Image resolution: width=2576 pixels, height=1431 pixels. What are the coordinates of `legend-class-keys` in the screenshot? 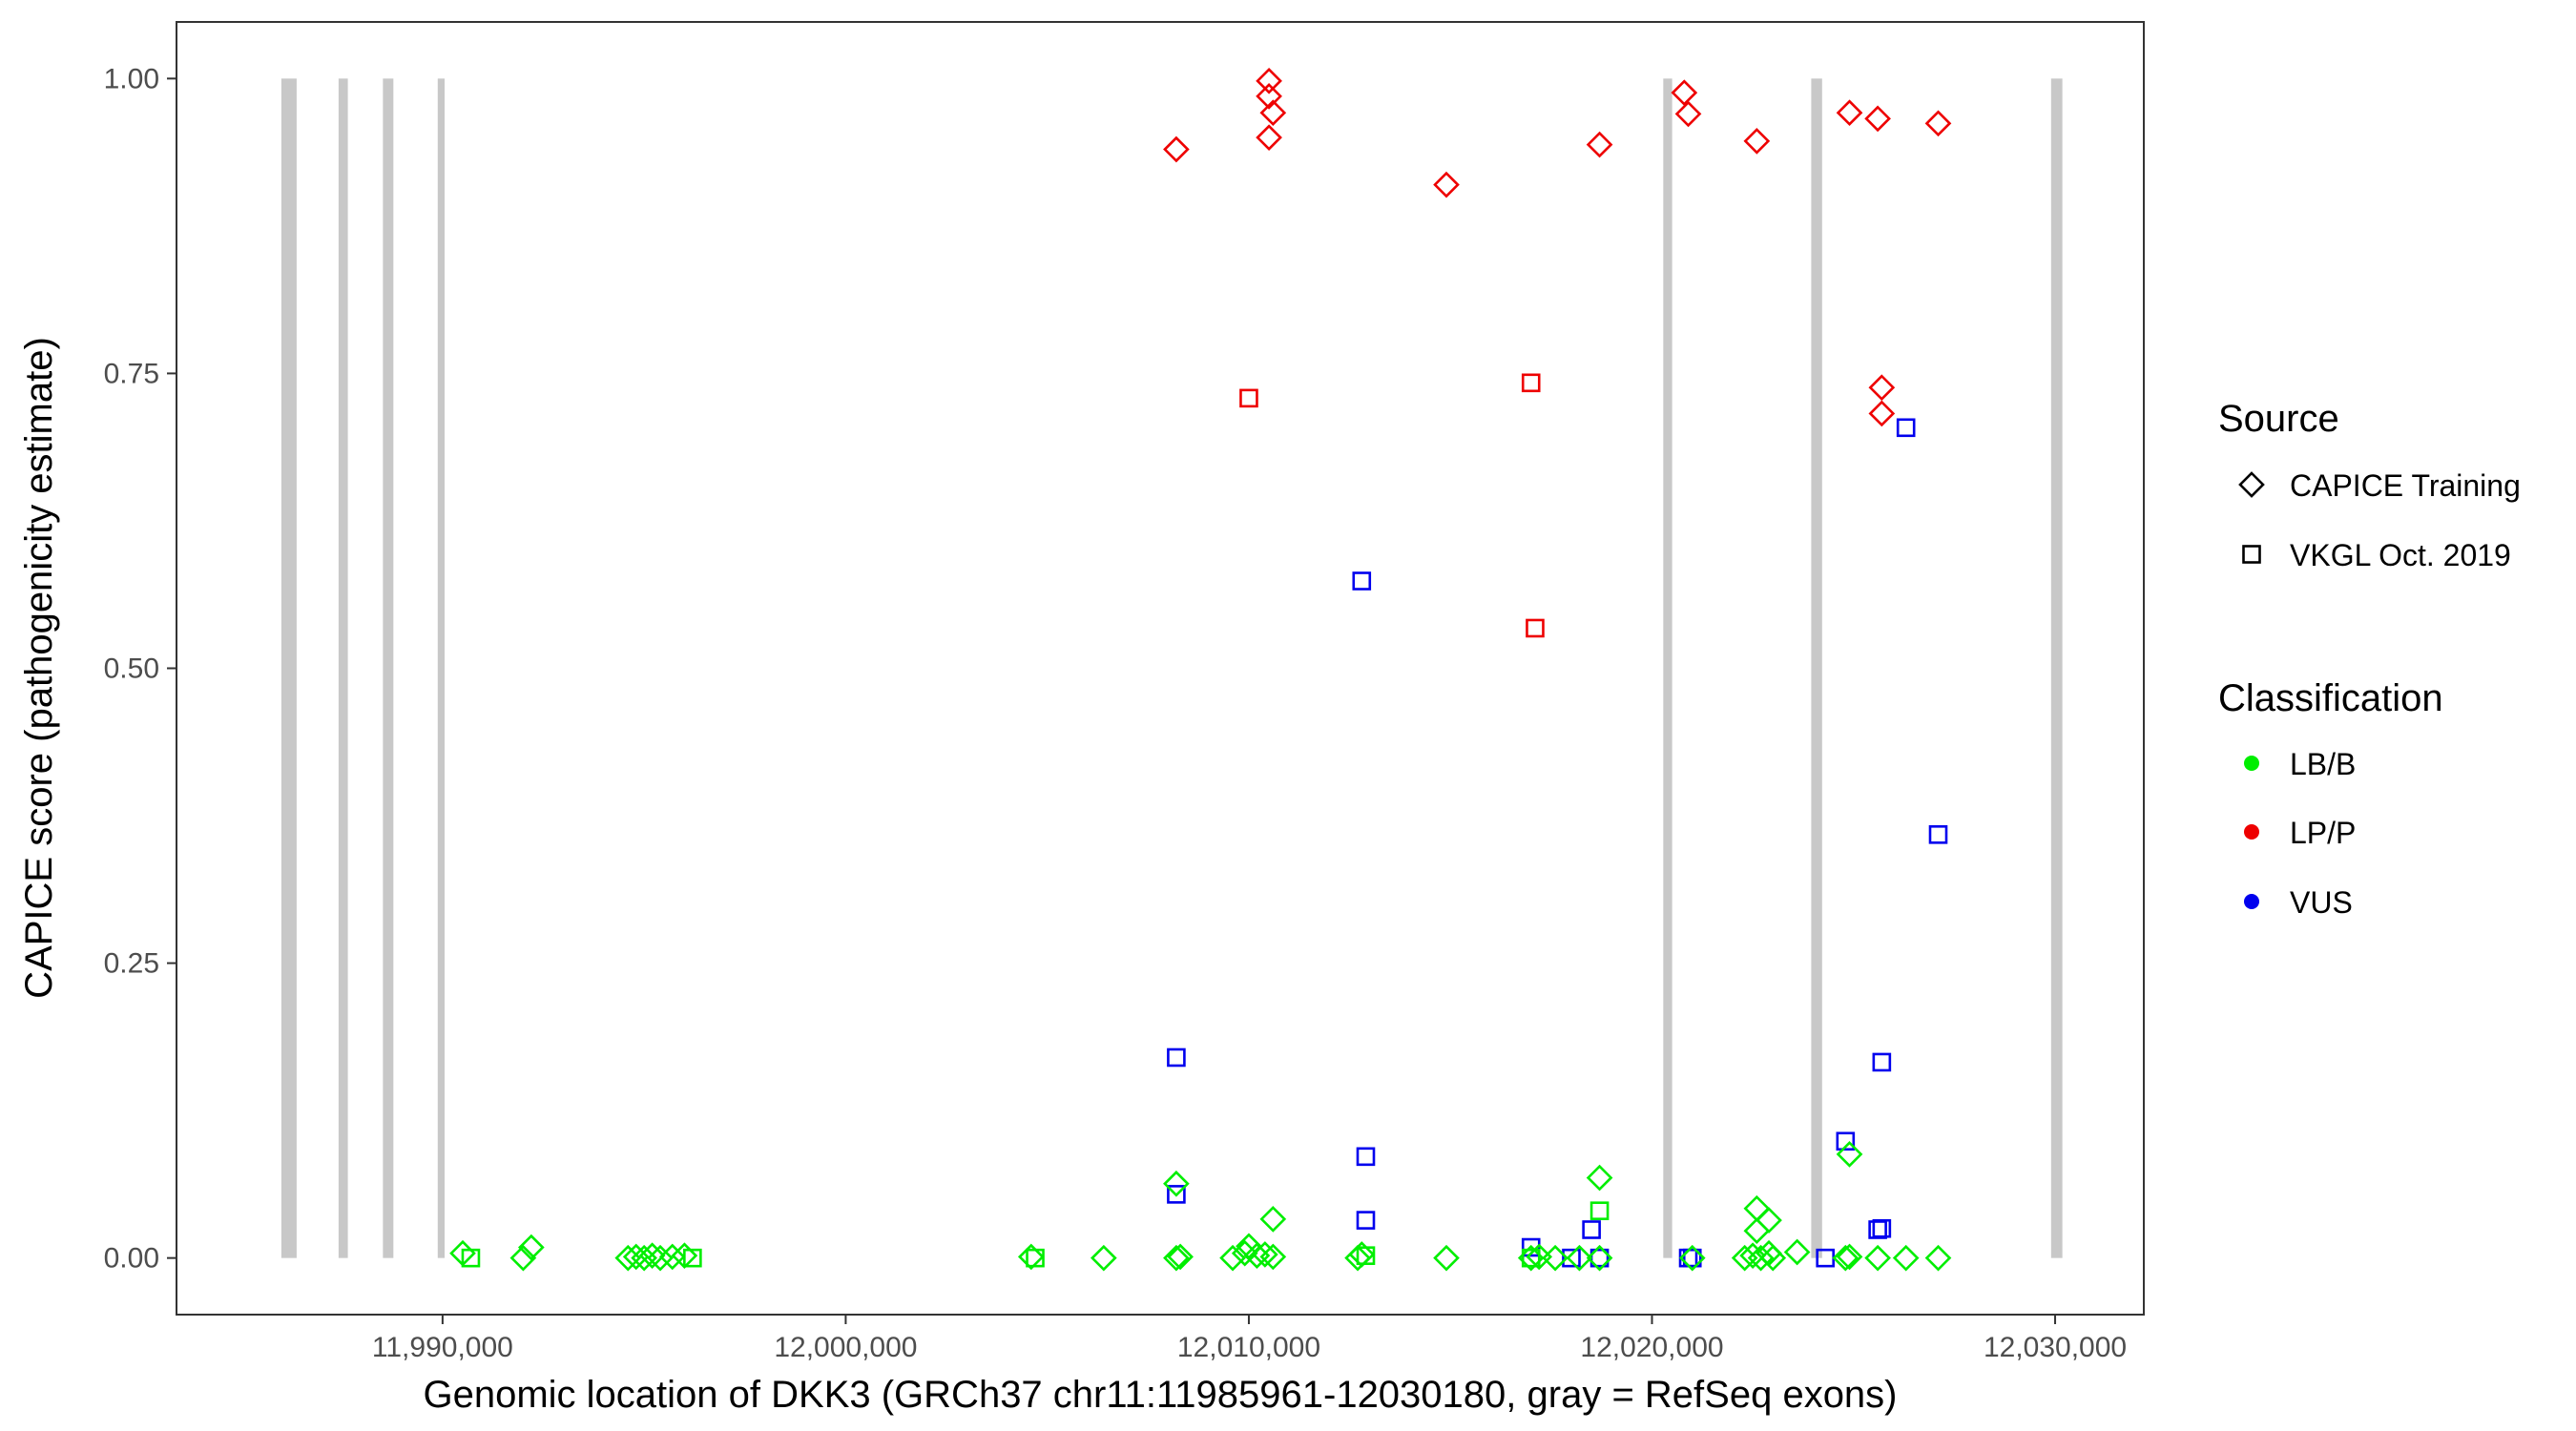 It's located at (2251, 833).